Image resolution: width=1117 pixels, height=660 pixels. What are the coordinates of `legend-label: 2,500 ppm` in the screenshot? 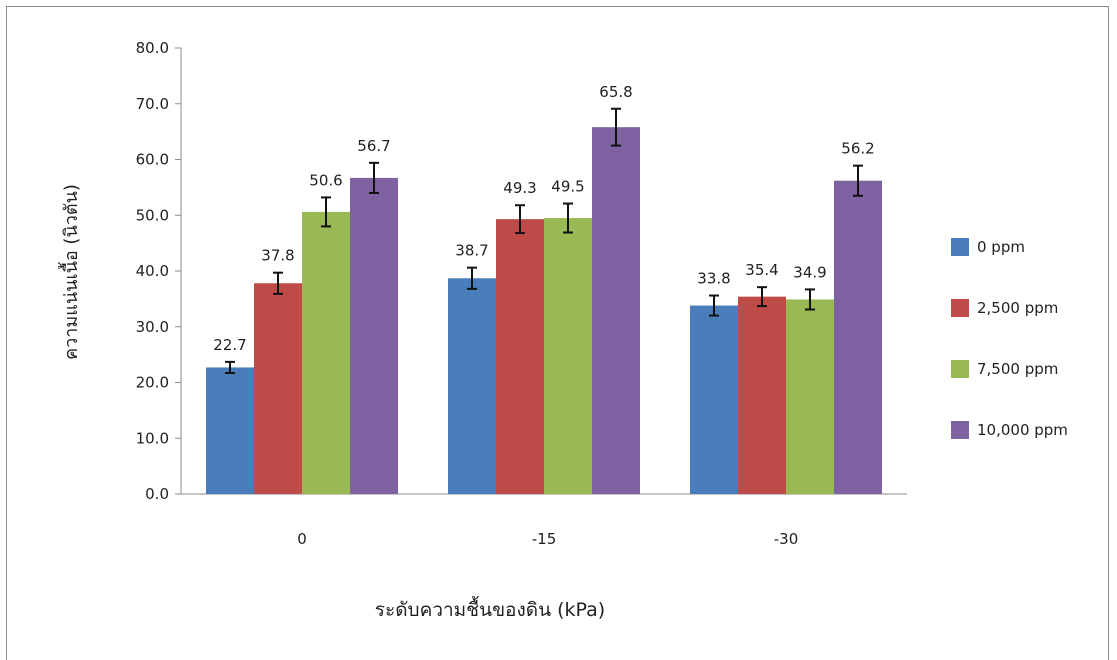 It's located at (1017, 308).